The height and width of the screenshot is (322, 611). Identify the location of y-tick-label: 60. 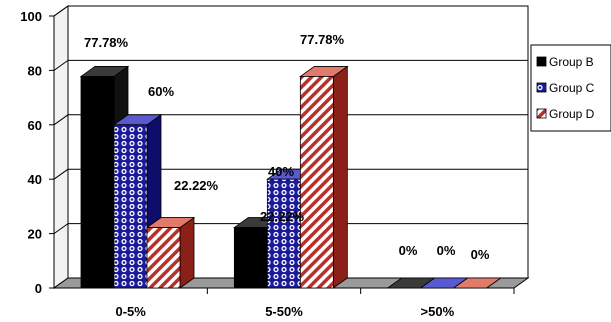
(35, 125).